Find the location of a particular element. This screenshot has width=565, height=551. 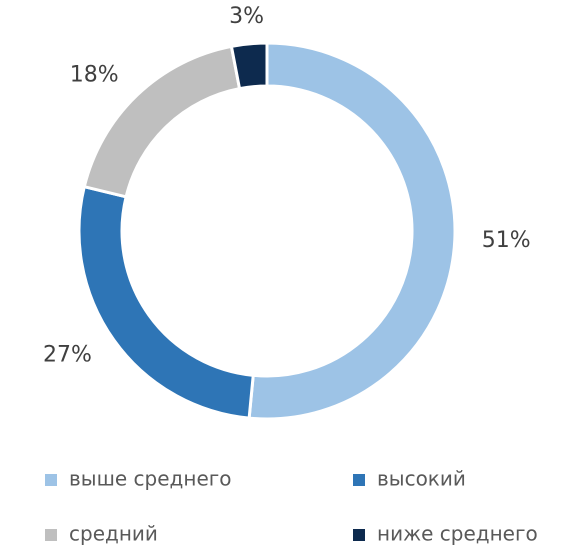

legend-label: высокий is located at coordinates (421, 479).